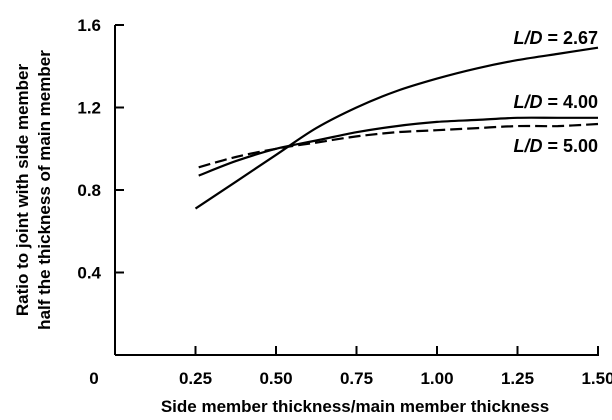 The width and height of the screenshot is (612, 420). What do you see at coordinates (195, 378) in the screenshot?
I see `x-tick-label: 0.25` at bounding box center [195, 378].